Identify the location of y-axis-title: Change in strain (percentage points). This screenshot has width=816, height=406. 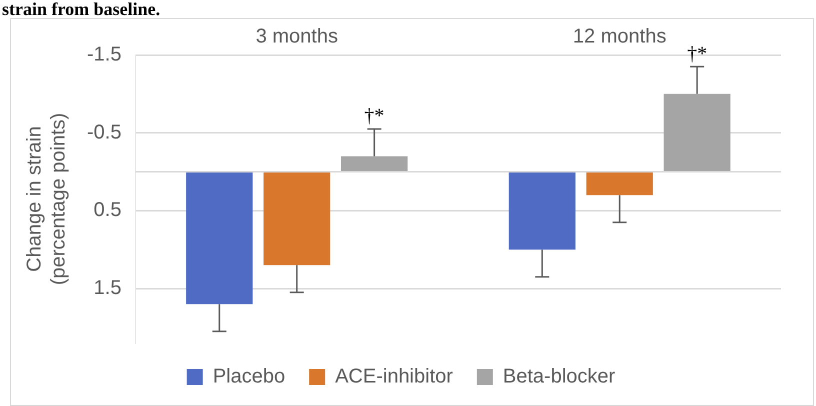
(47, 199).